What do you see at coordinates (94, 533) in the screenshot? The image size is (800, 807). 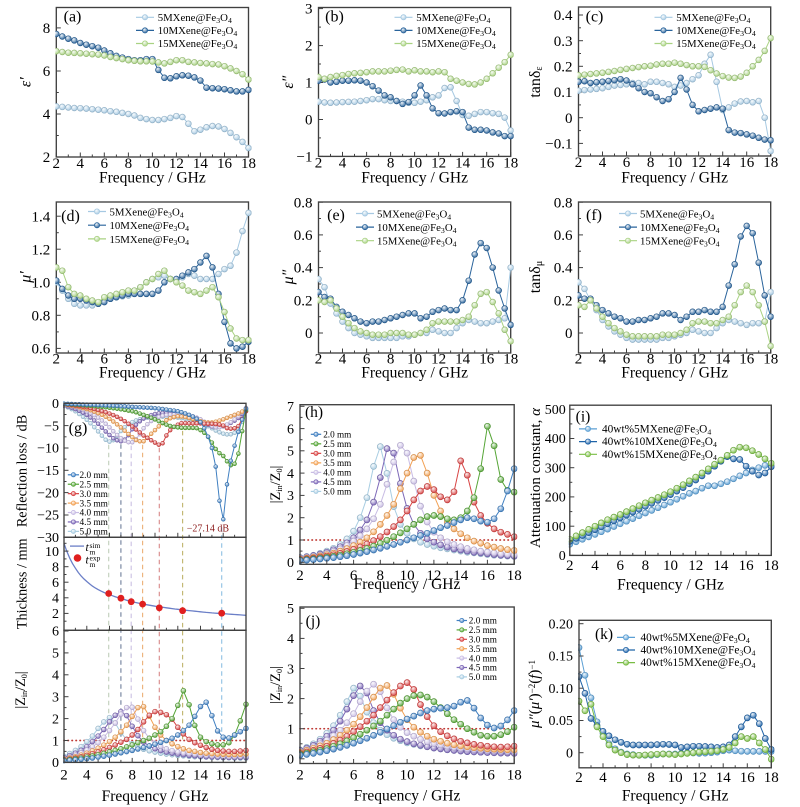 I see `svg-text: 5.0 mm` at bounding box center [94, 533].